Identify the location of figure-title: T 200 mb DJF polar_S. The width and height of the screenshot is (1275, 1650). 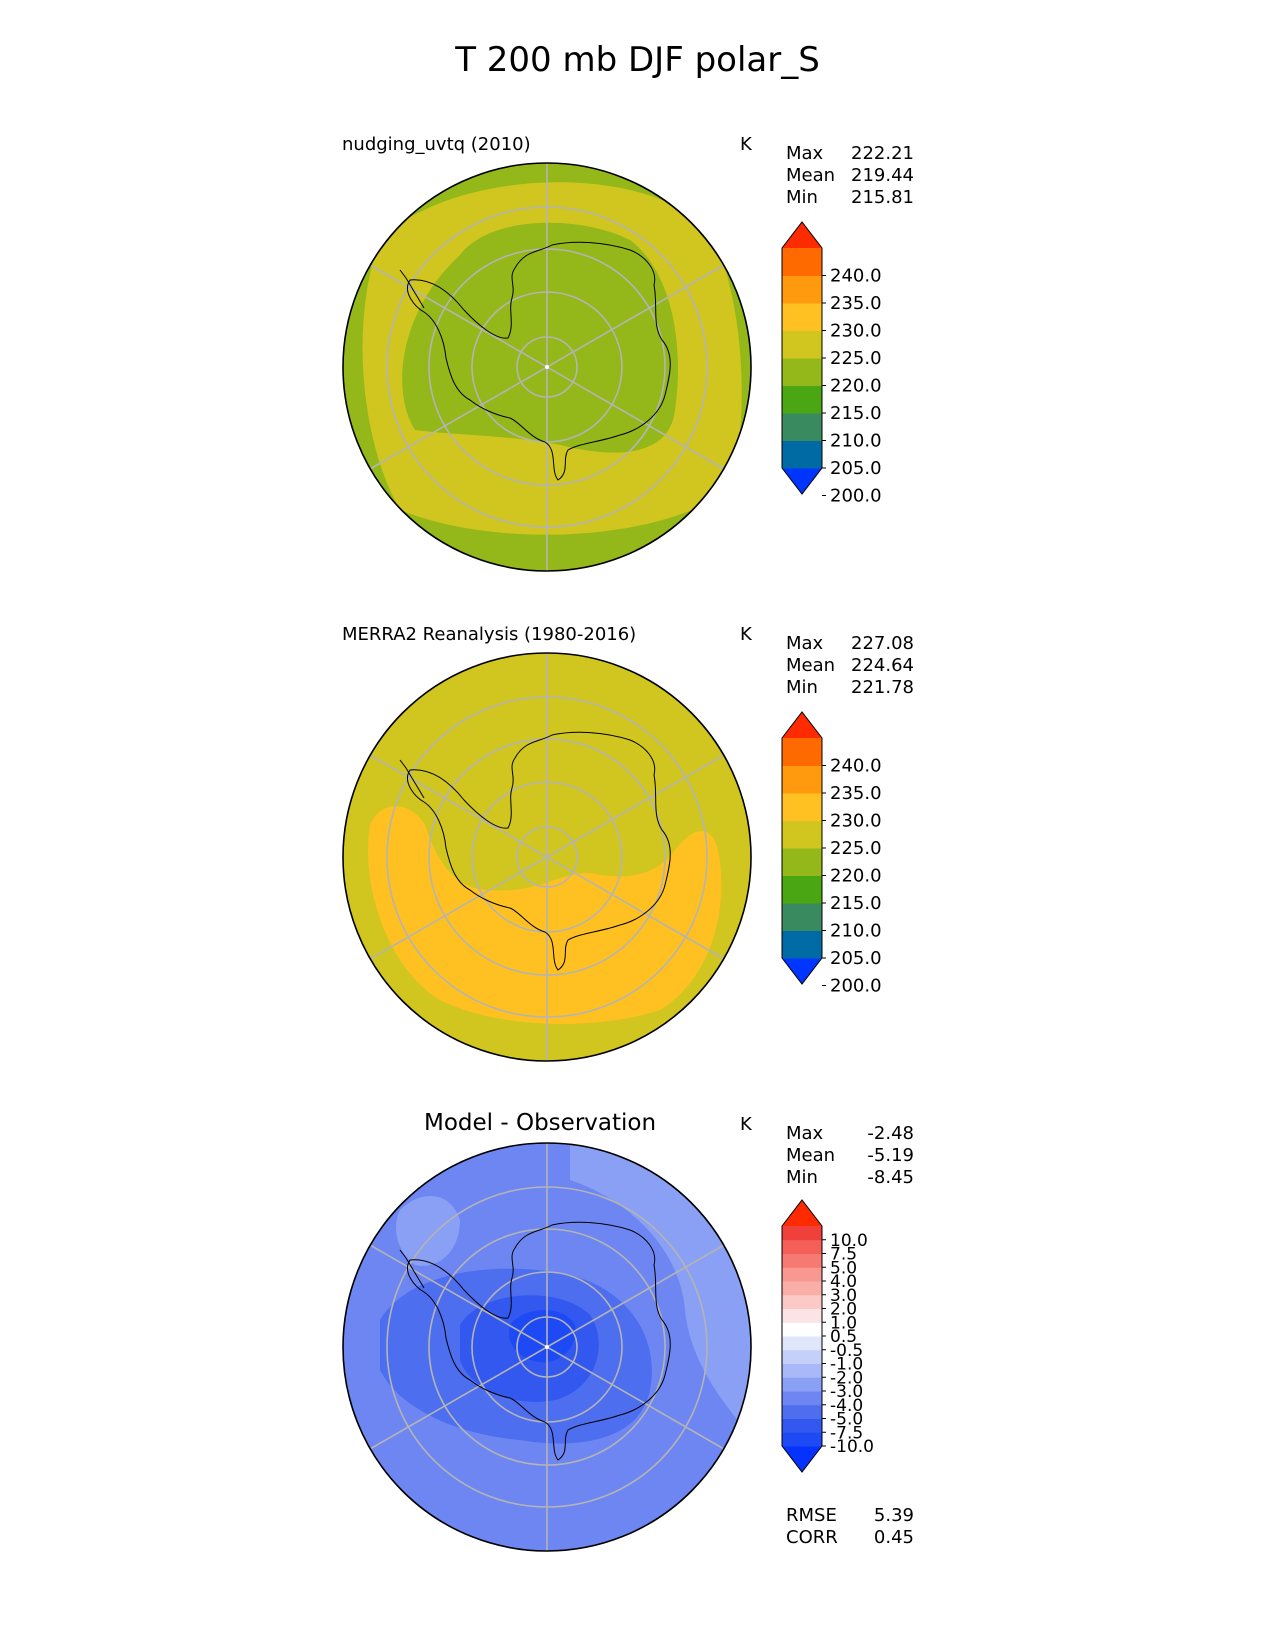
(637, 60).